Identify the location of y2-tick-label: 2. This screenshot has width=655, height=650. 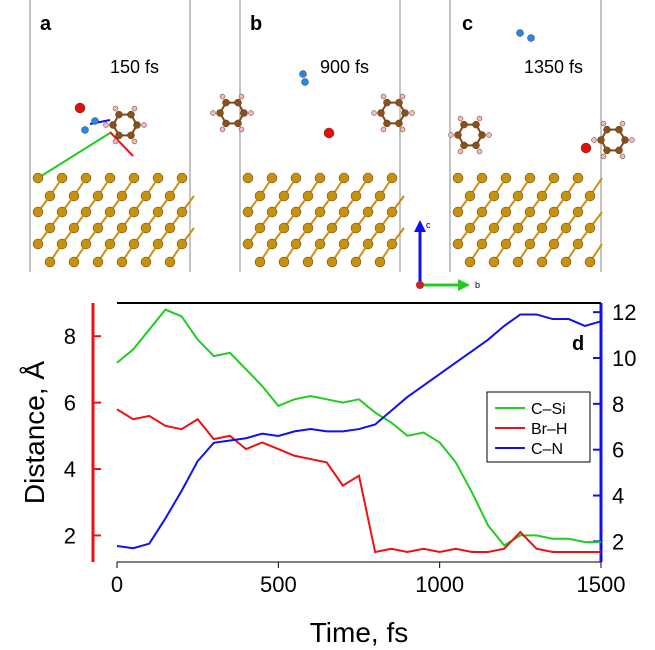
(618, 541).